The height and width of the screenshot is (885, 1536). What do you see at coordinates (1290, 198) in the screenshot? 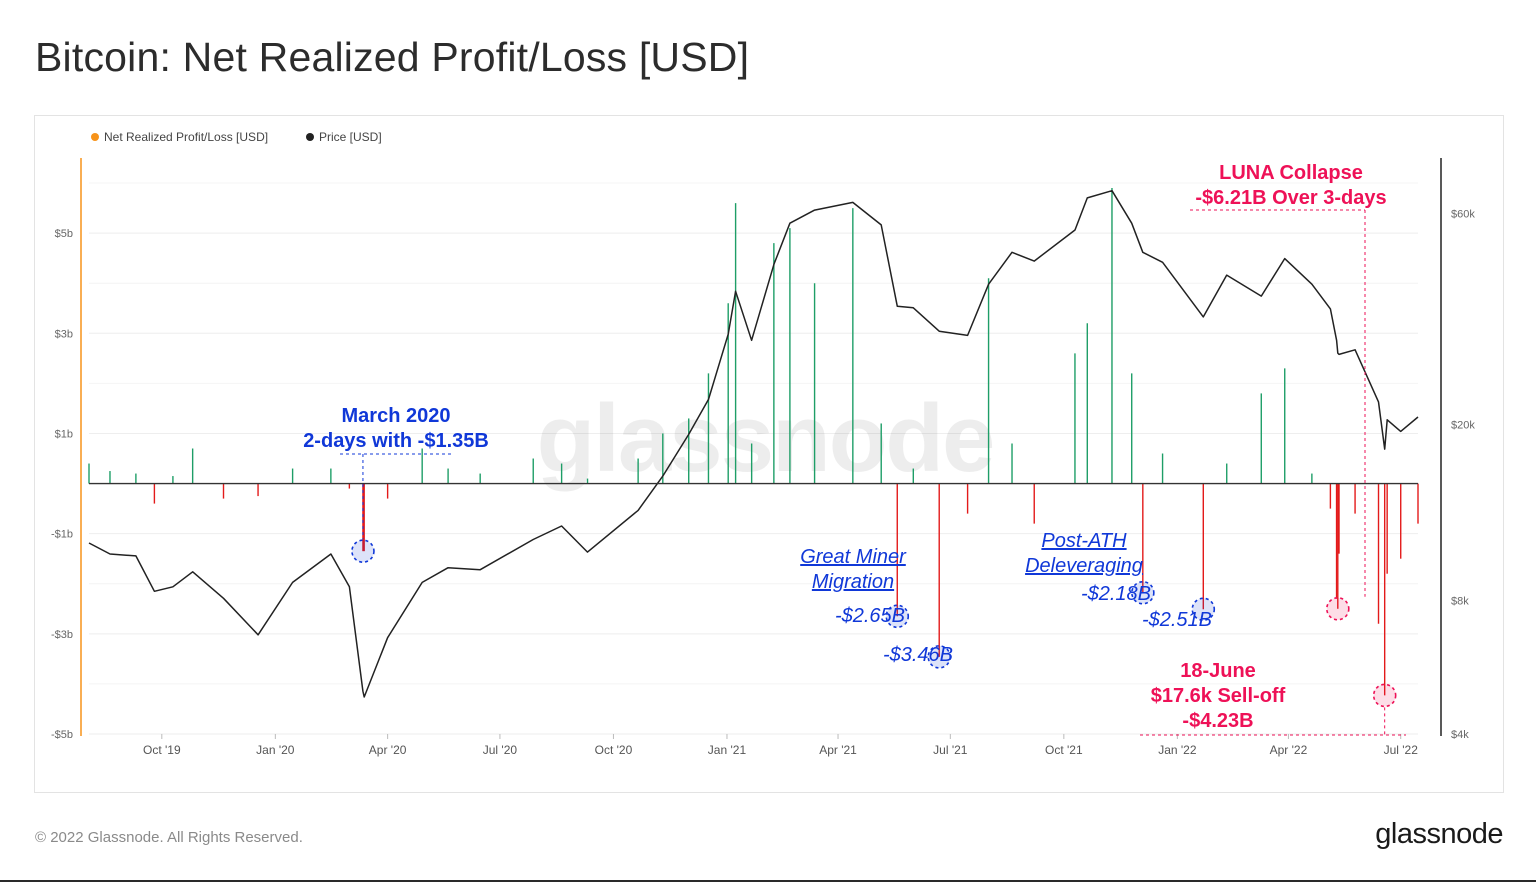
I see `annotation-text: -$6.21B Over 3-days` at bounding box center [1290, 198].